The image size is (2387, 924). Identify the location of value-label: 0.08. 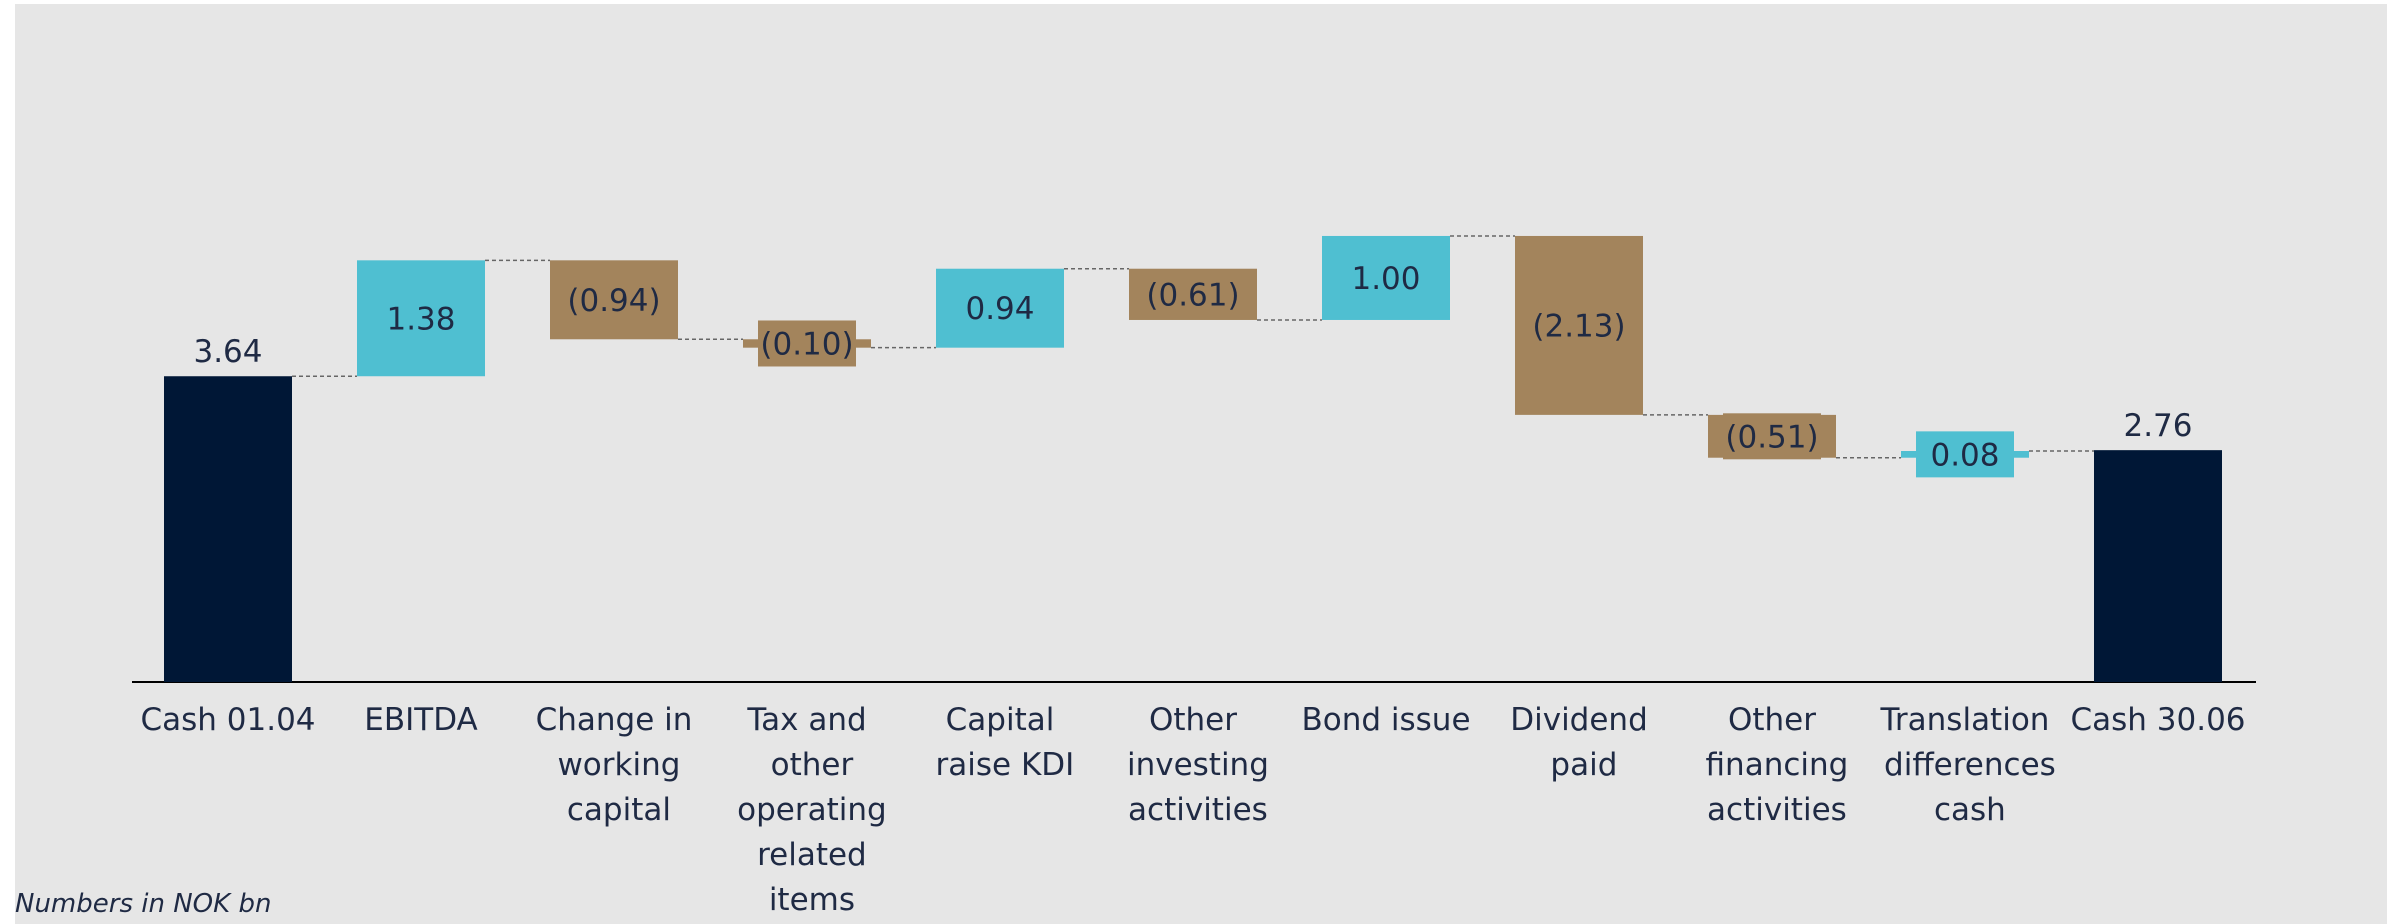
(1964, 455).